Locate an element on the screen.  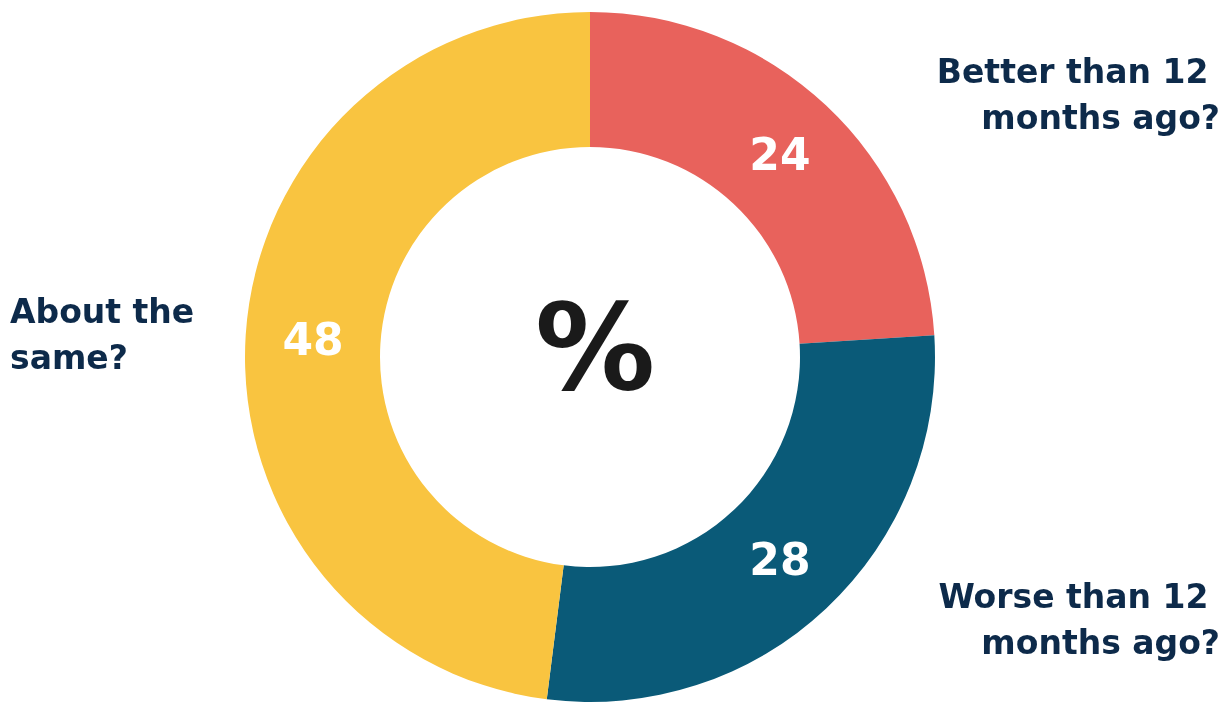
data-label: 28 is located at coordinates (780, 559).